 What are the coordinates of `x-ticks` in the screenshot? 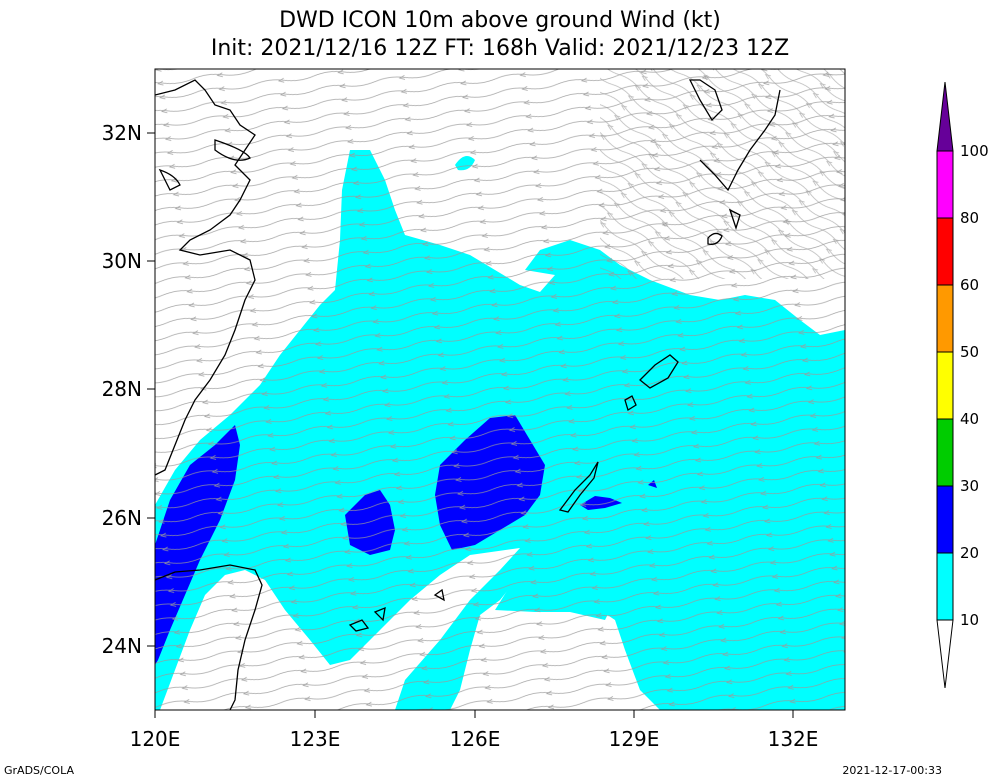 It's located at (474, 714).